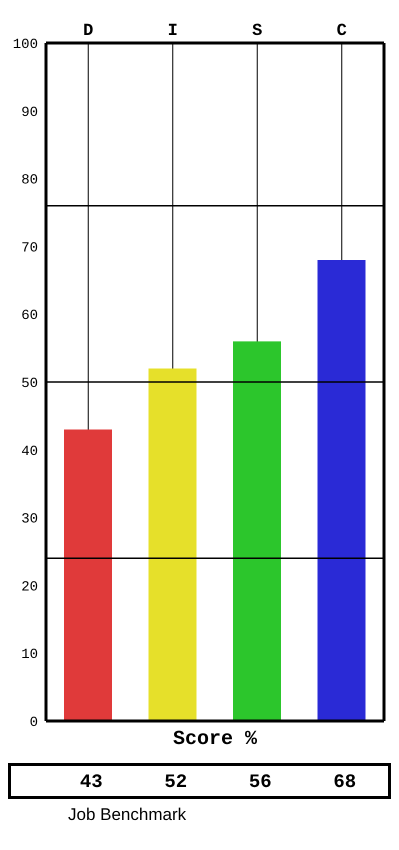 This screenshot has height=850, width=399. What do you see at coordinates (29, 384) in the screenshot?
I see `y-tick-label: 50` at bounding box center [29, 384].